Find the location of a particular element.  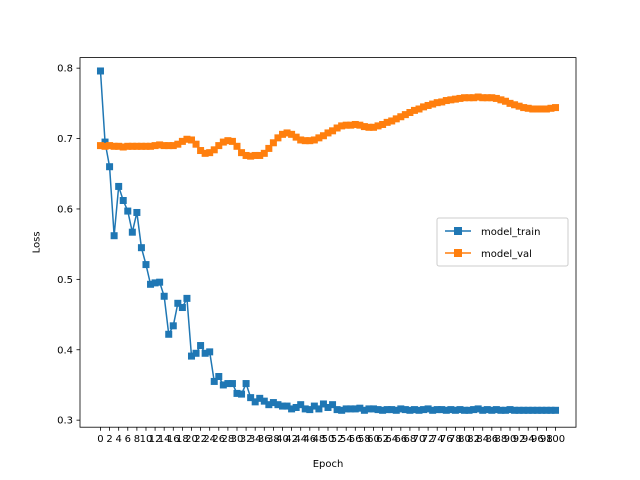

legend-marker-model-val is located at coordinates (458, 253).